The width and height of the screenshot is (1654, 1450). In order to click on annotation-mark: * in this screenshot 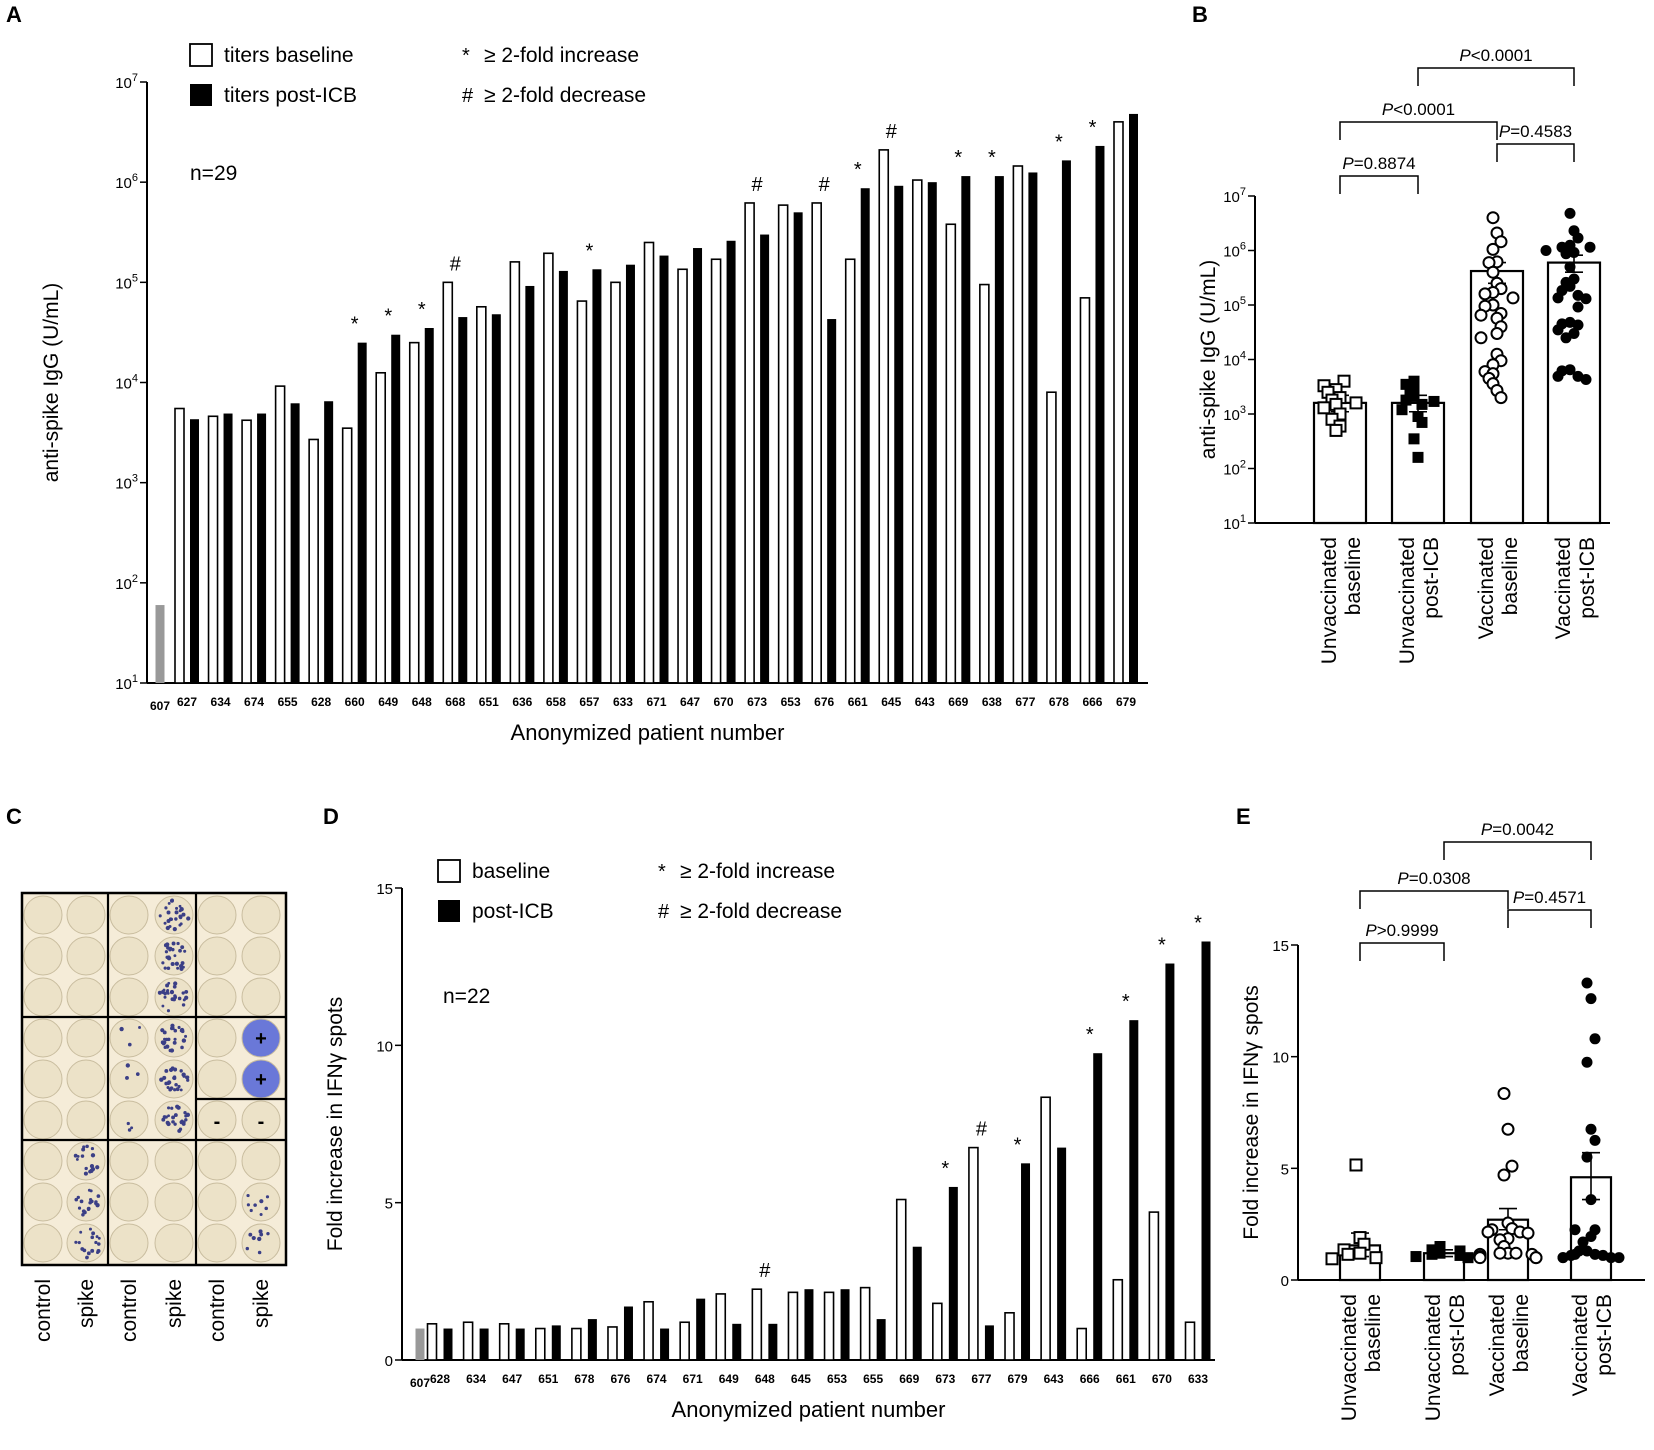, I will do `click(1126, 1002)`.